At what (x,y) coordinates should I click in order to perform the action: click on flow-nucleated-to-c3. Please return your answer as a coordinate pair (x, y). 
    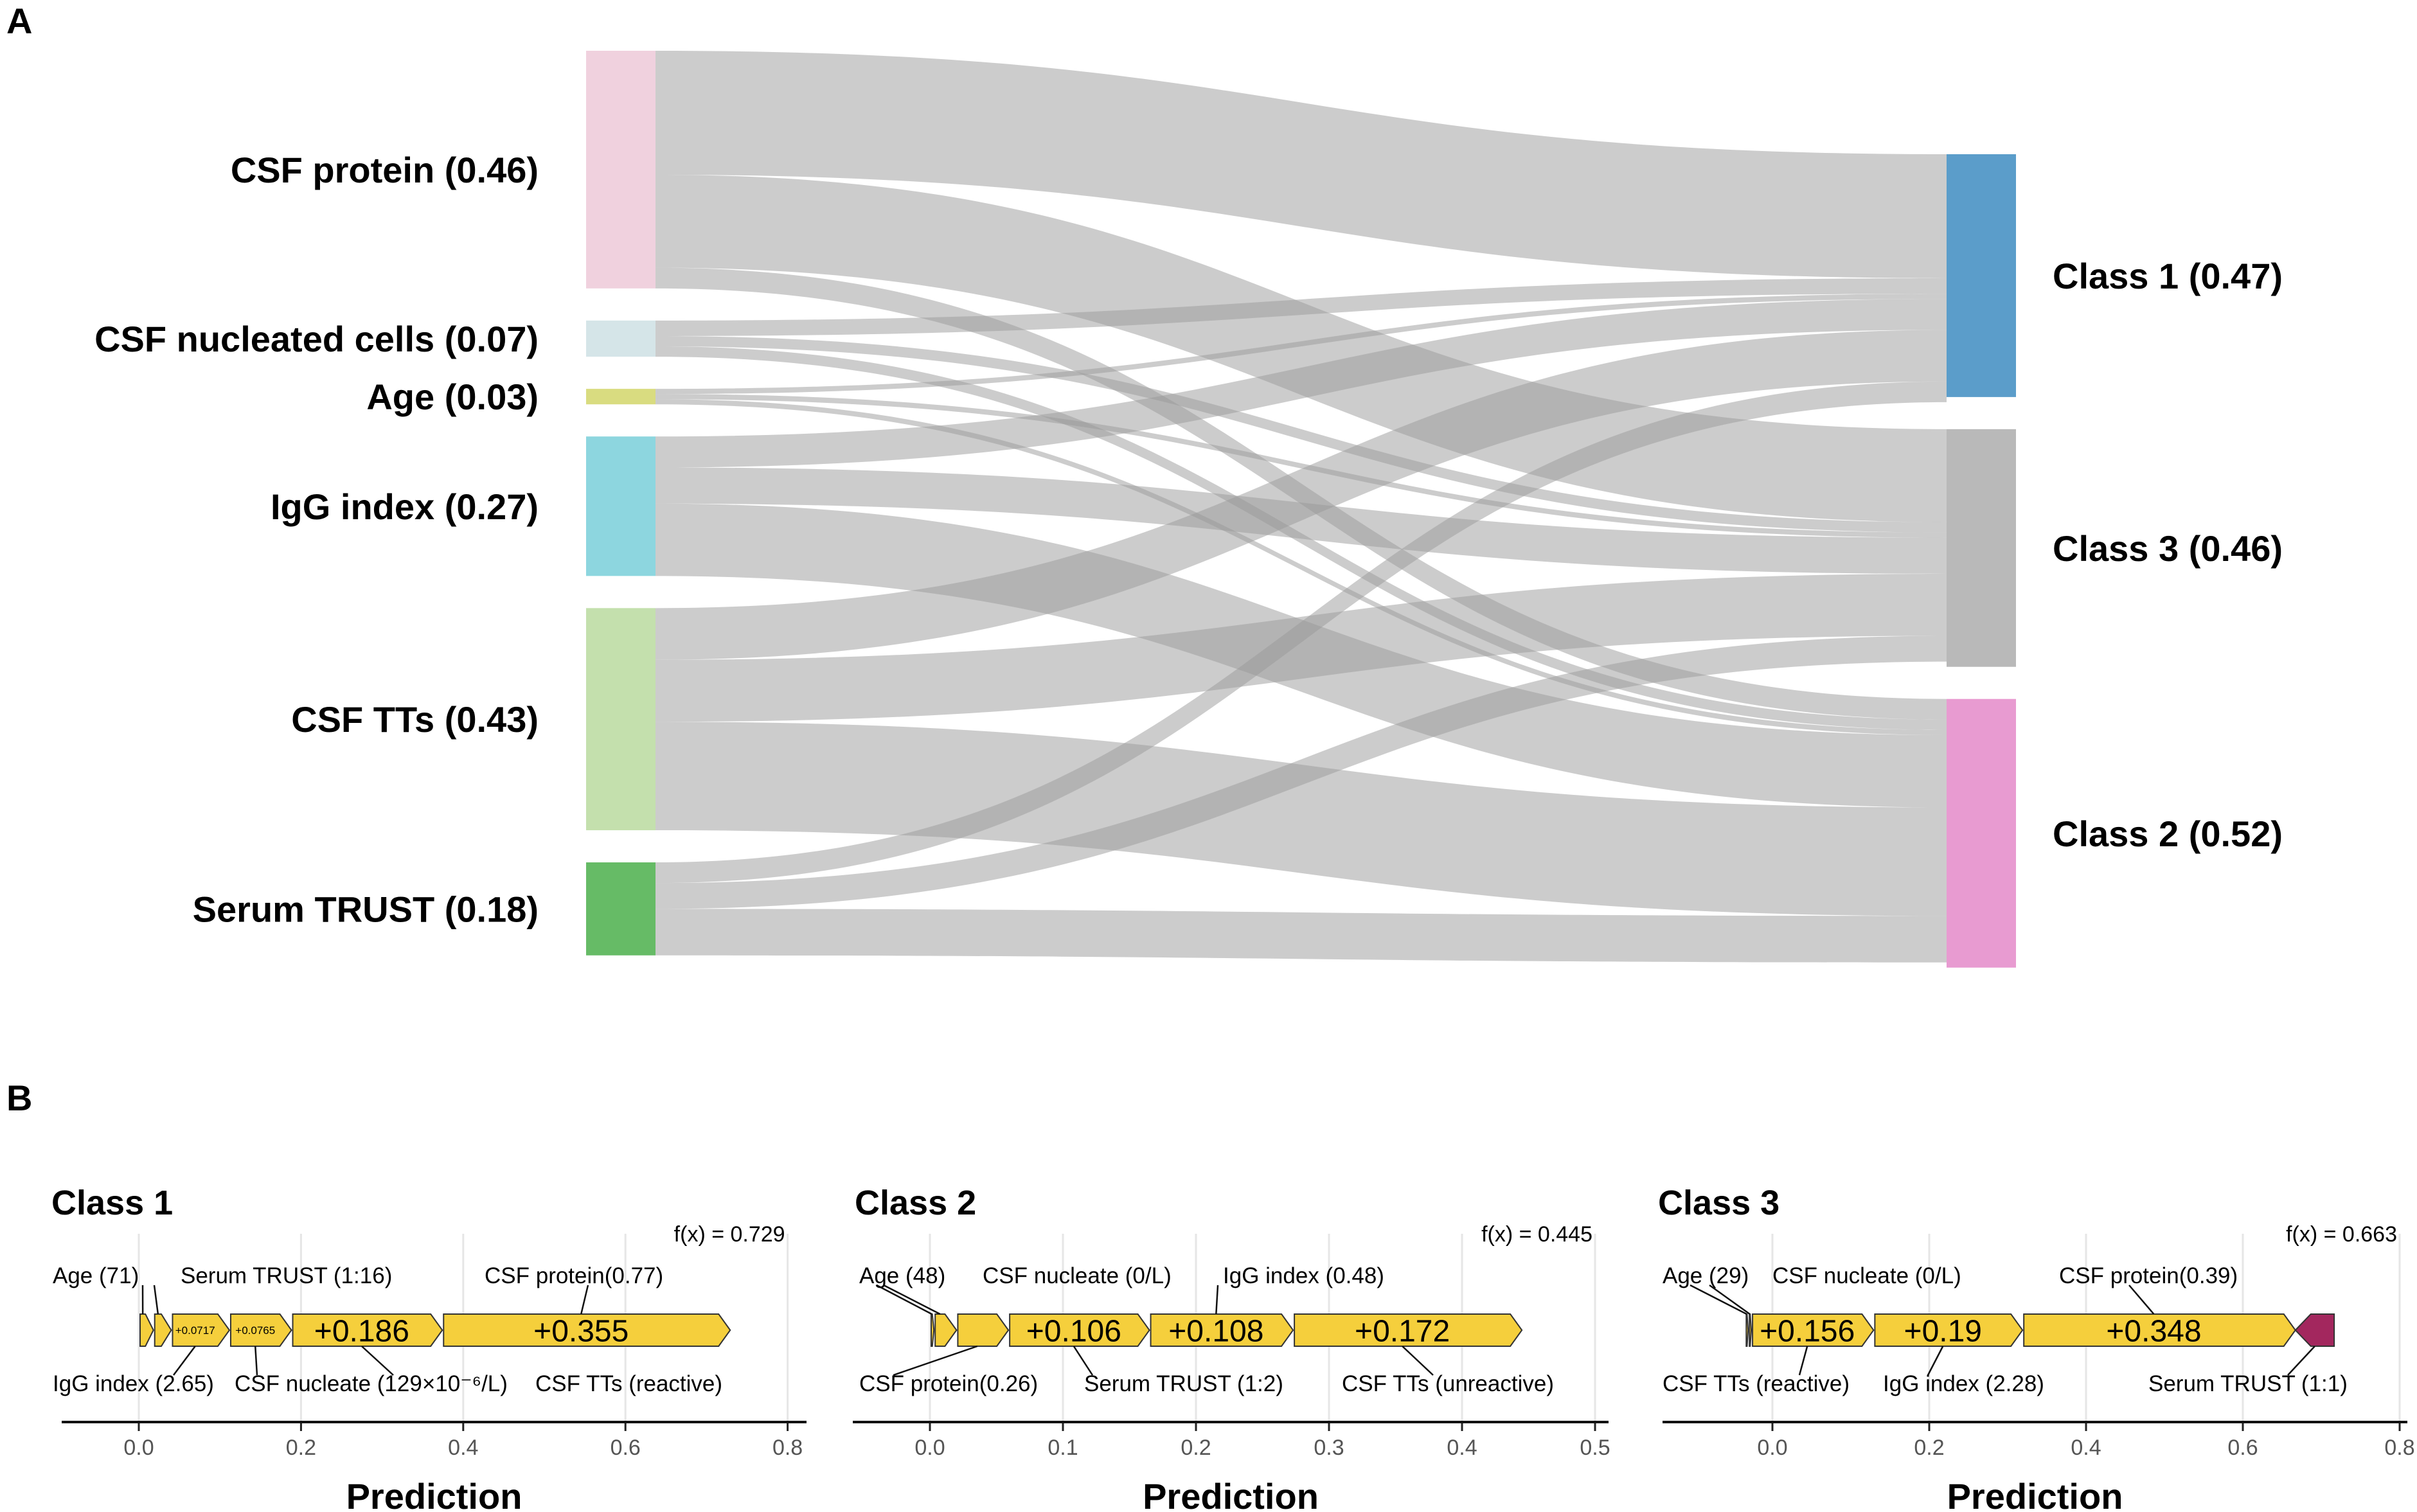
    Looking at the image, I should click on (1301, 434).